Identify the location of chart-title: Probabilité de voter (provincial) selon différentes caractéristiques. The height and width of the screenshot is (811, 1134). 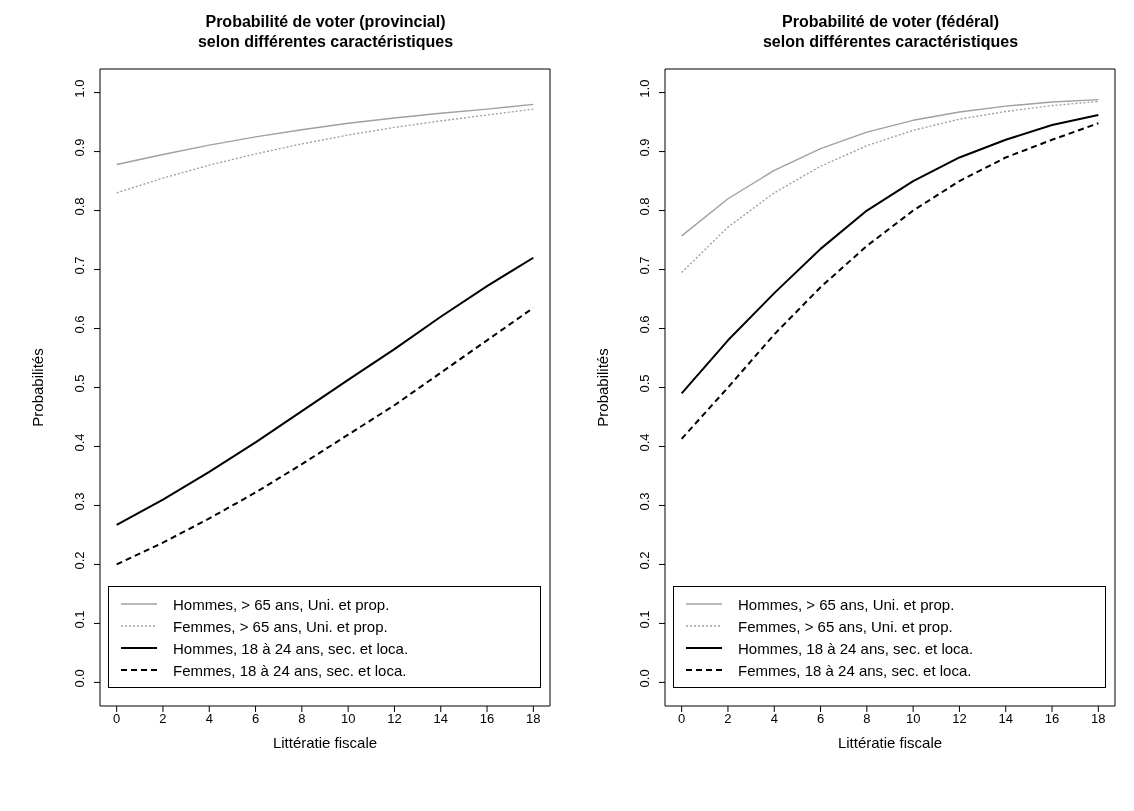
(325, 32).